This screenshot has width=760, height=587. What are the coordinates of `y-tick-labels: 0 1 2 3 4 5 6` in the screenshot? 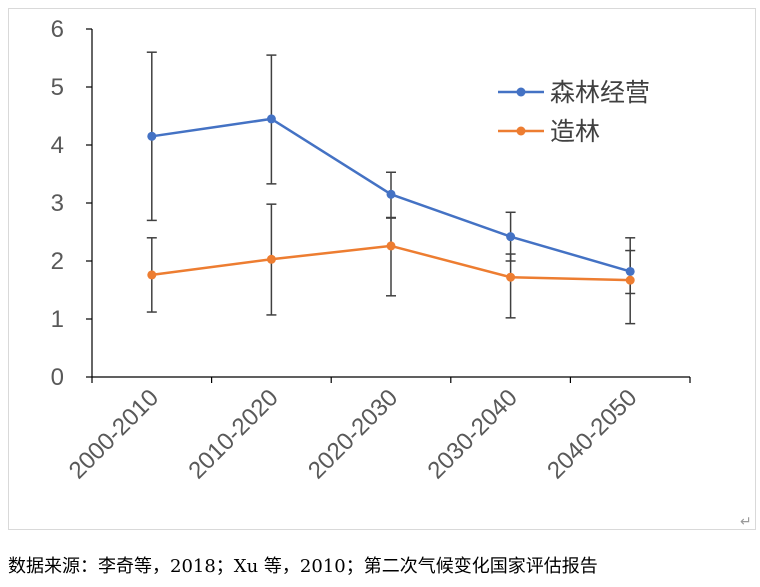 It's located at (71, 203).